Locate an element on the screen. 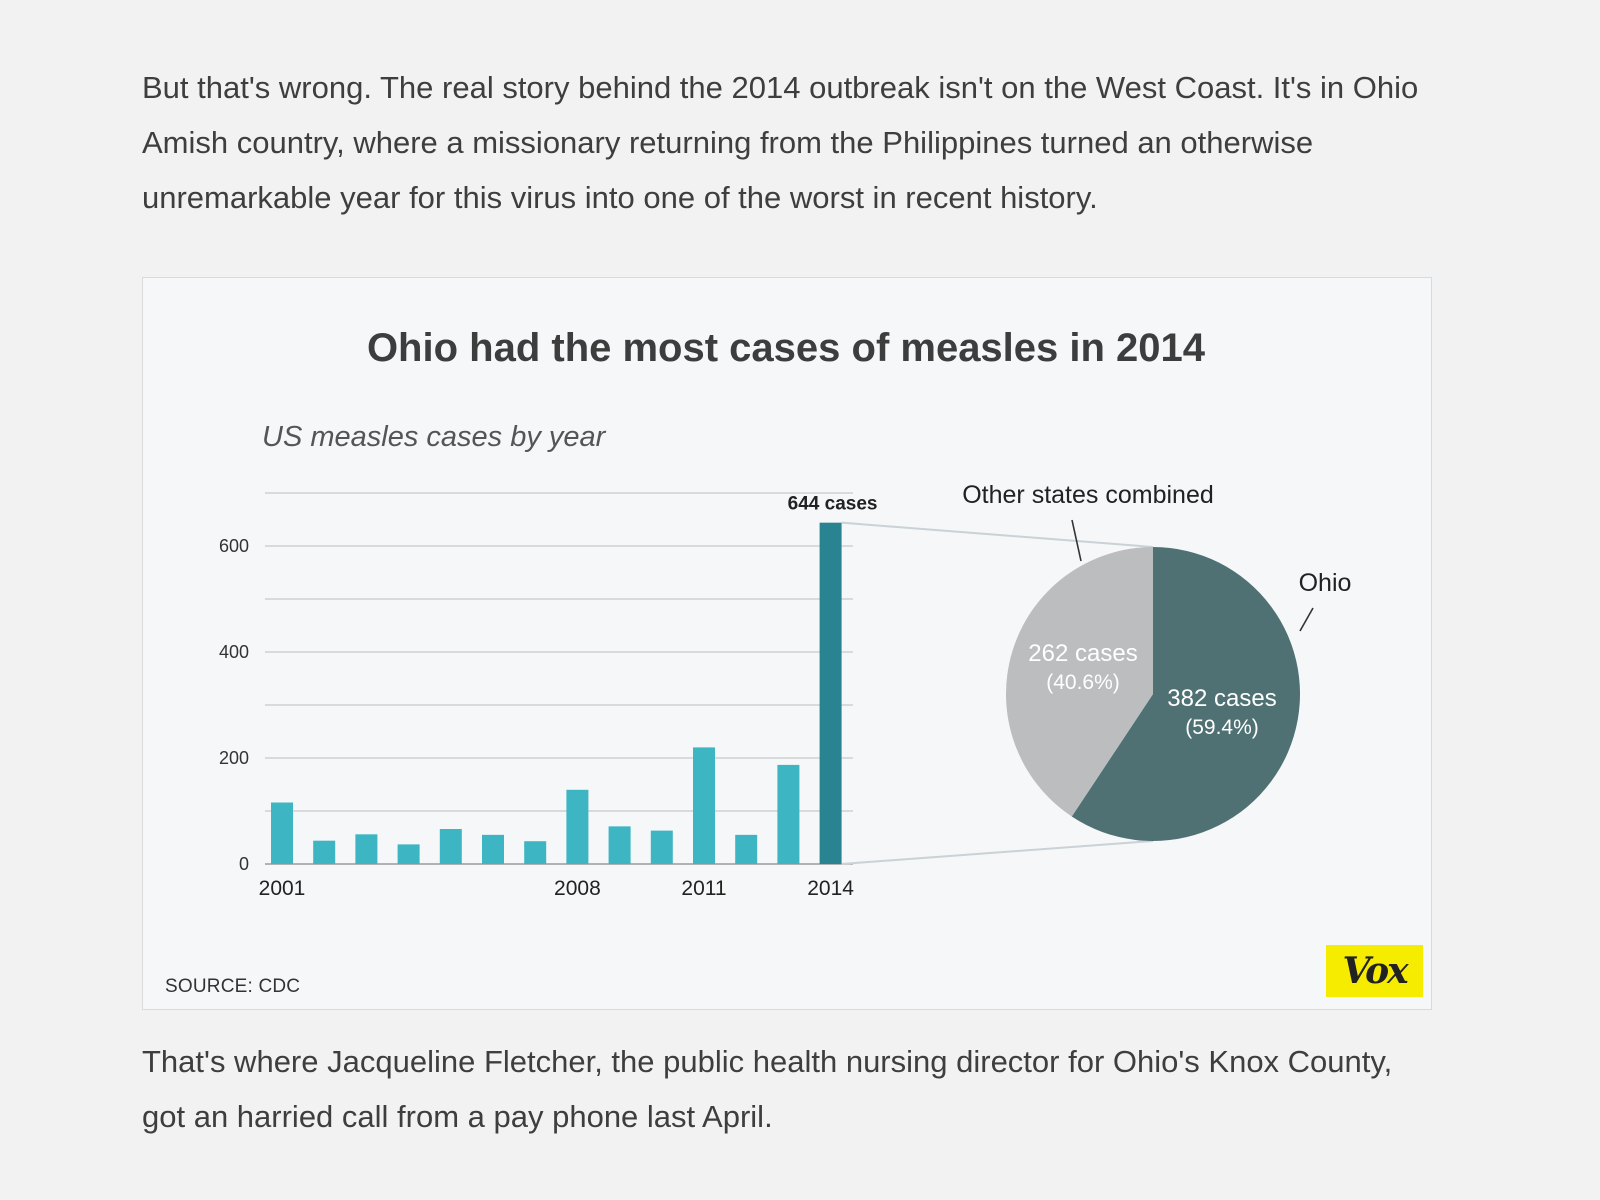 The image size is (1600, 1200). chart-subtitle: US measles cases by year is located at coordinates (434, 437).